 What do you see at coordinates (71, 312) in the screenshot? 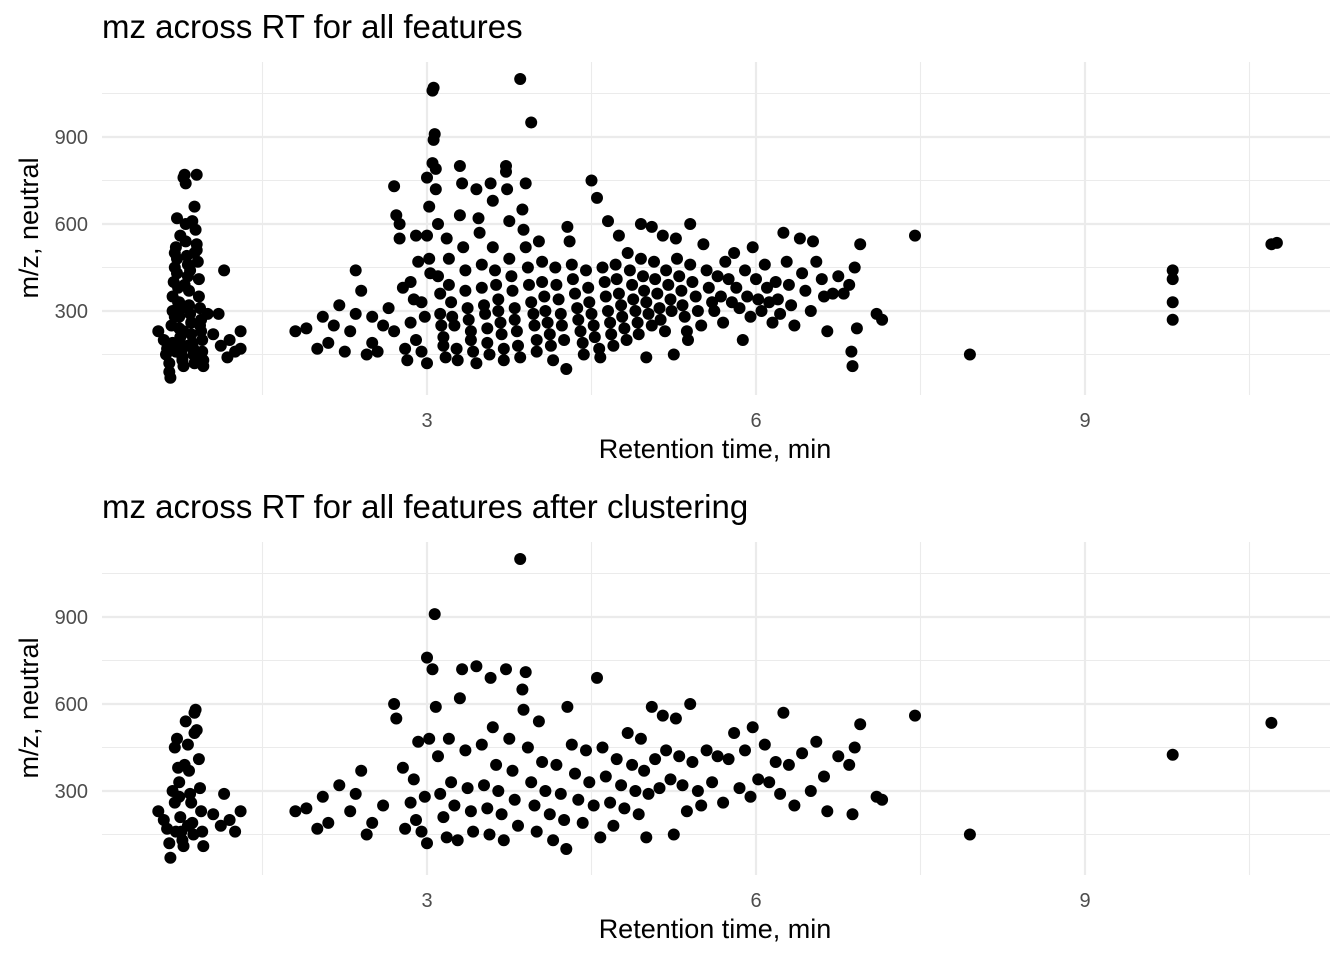
I see `y-tick-label: 300` at bounding box center [71, 312].